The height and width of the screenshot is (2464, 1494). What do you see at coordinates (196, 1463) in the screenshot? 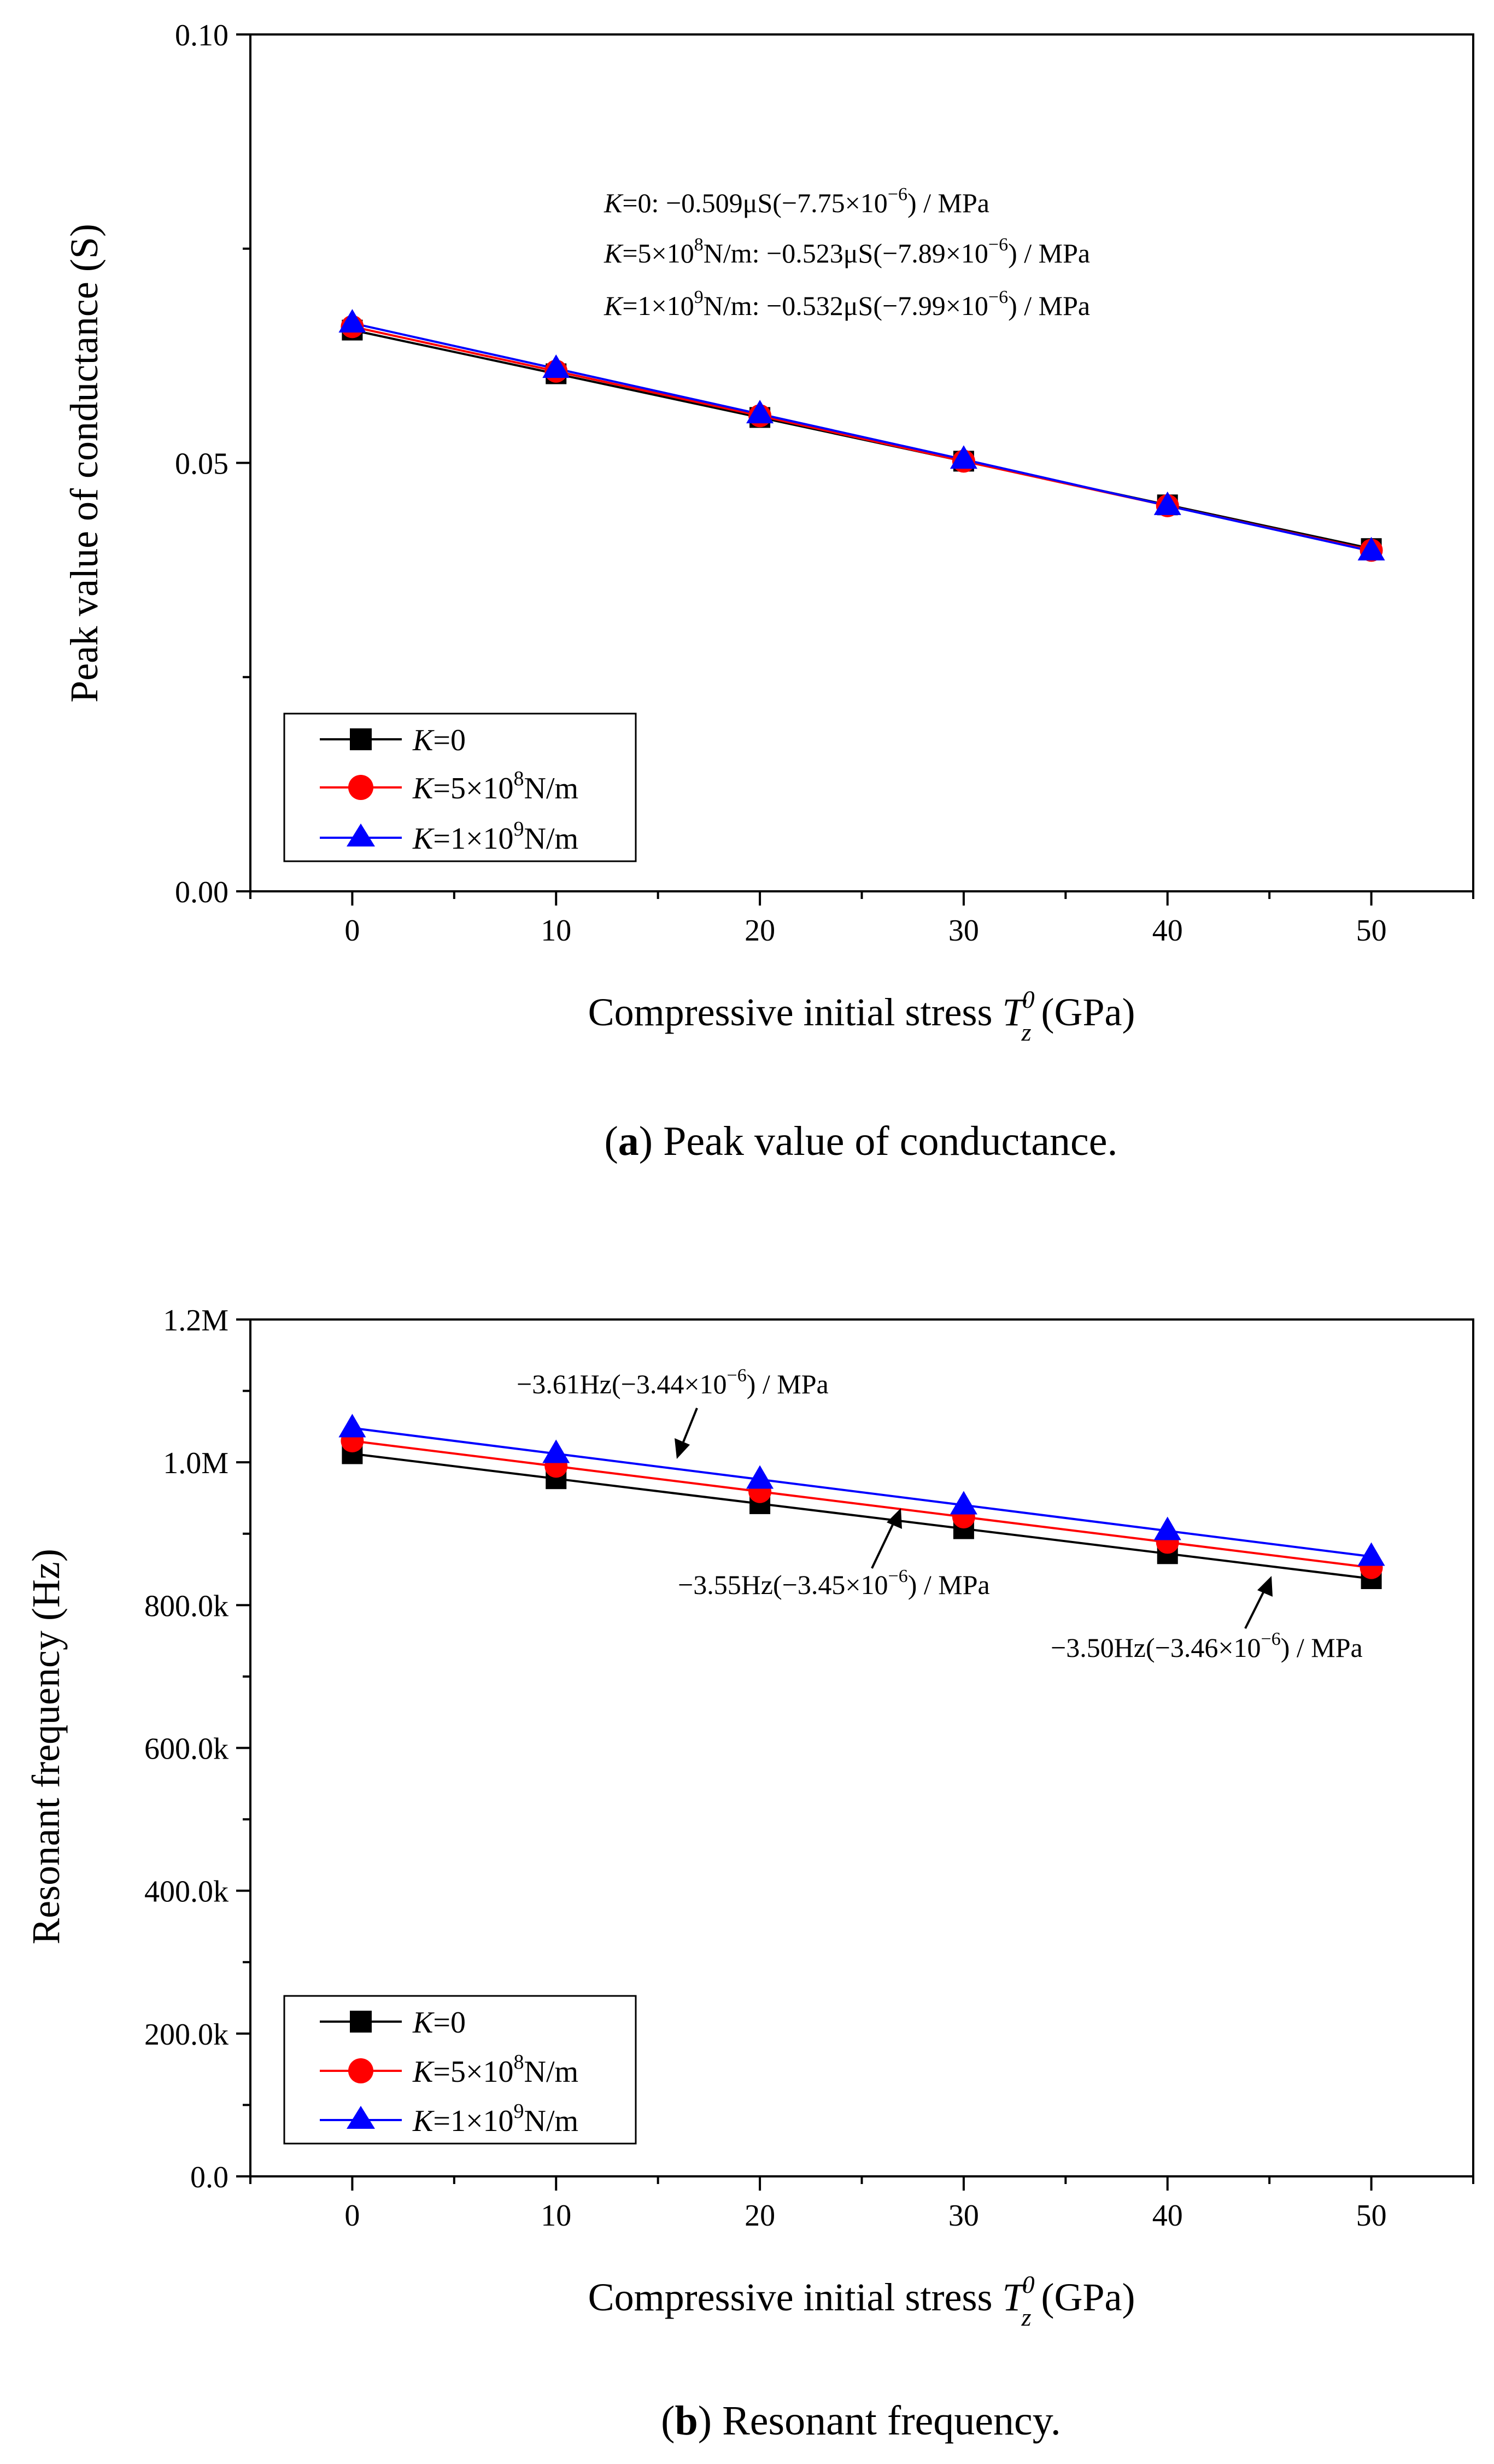
I see `y-tick-label: 1.0M` at bounding box center [196, 1463].